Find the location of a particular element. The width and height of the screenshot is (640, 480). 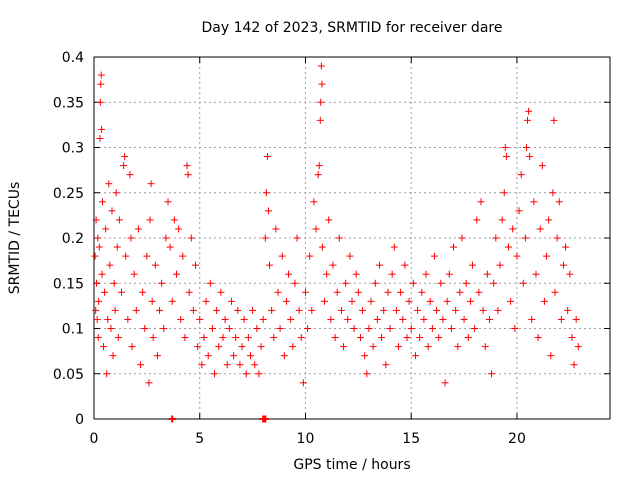

x-tick-label: 10 is located at coordinates (306, 439).